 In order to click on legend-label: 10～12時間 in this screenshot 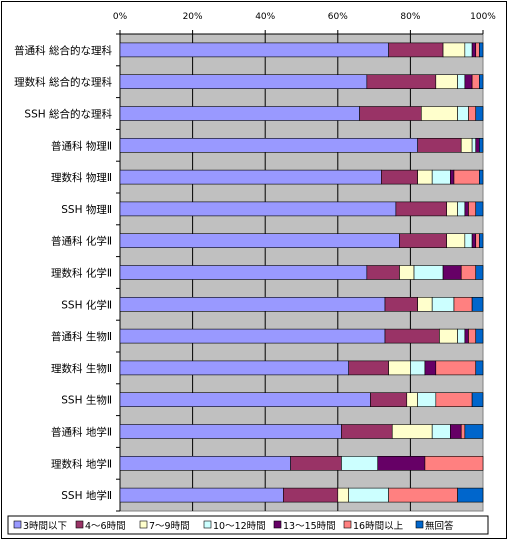, I will do `click(239, 526)`.